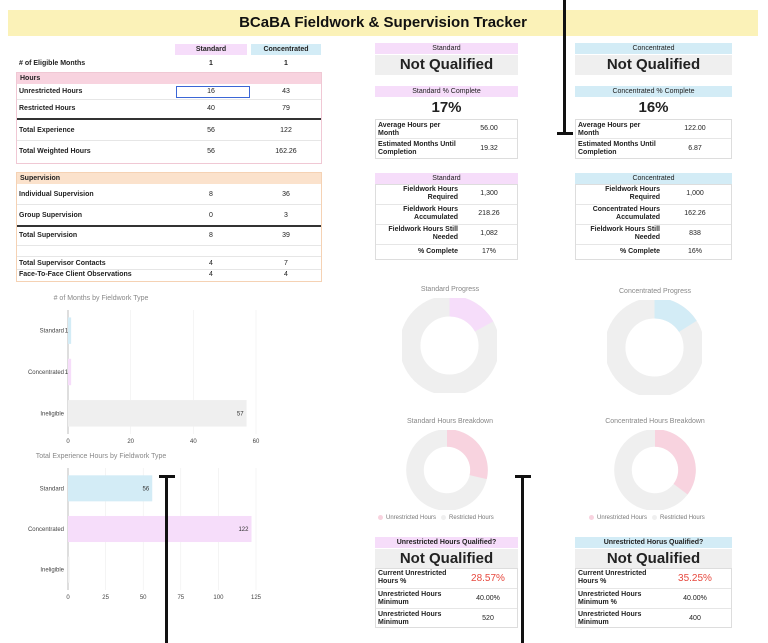 The image size is (768, 643). What do you see at coordinates (286, 263) in the screenshot?
I see `contacts-con: 7` at bounding box center [286, 263].